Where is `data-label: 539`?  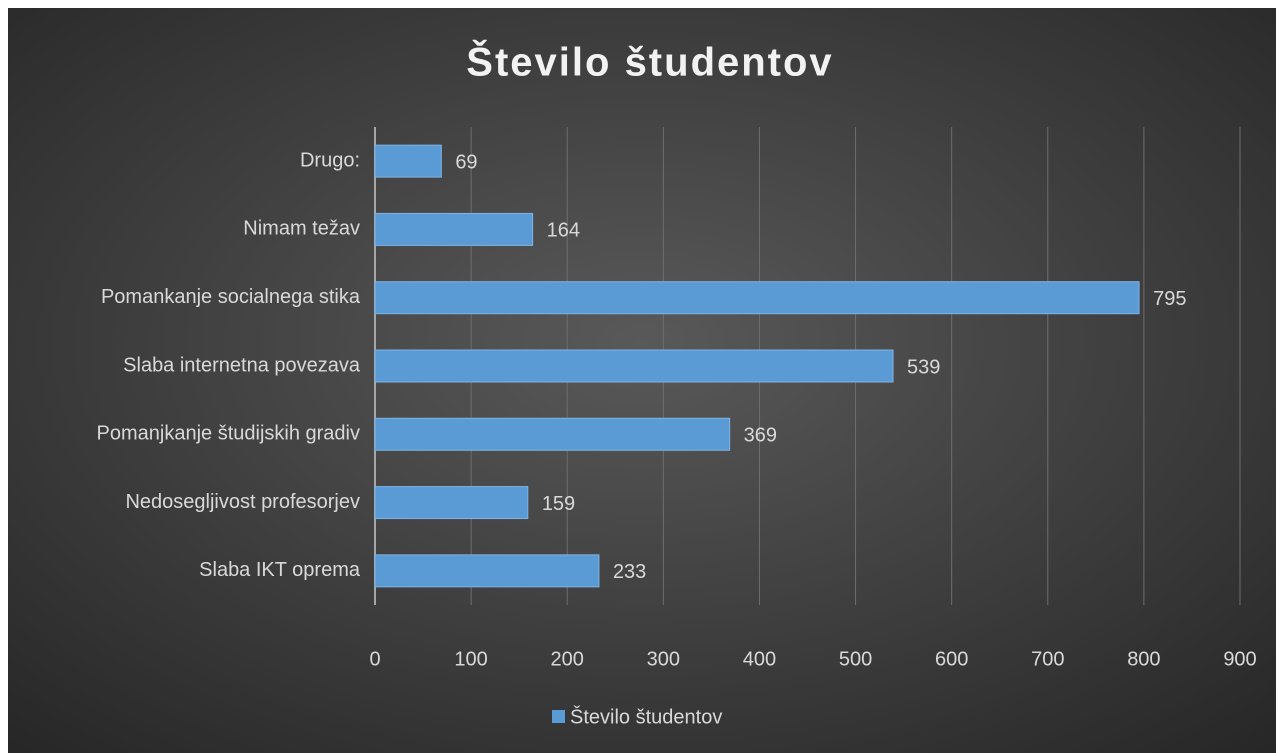 data-label: 539 is located at coordinates (923, 367).